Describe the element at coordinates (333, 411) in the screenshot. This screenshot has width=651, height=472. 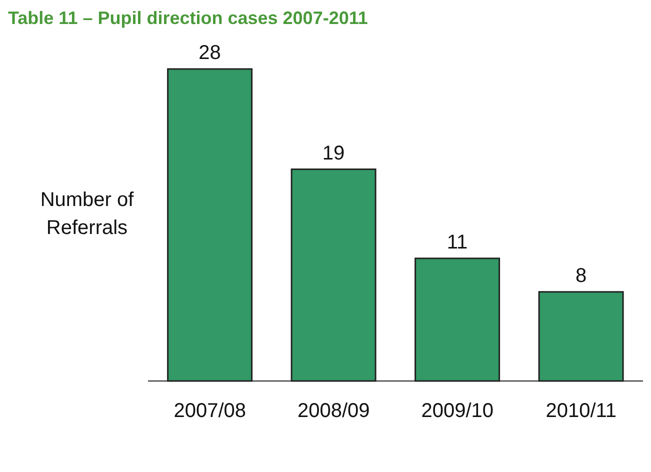
I see `x-tick-label: 2008/09` at that location.